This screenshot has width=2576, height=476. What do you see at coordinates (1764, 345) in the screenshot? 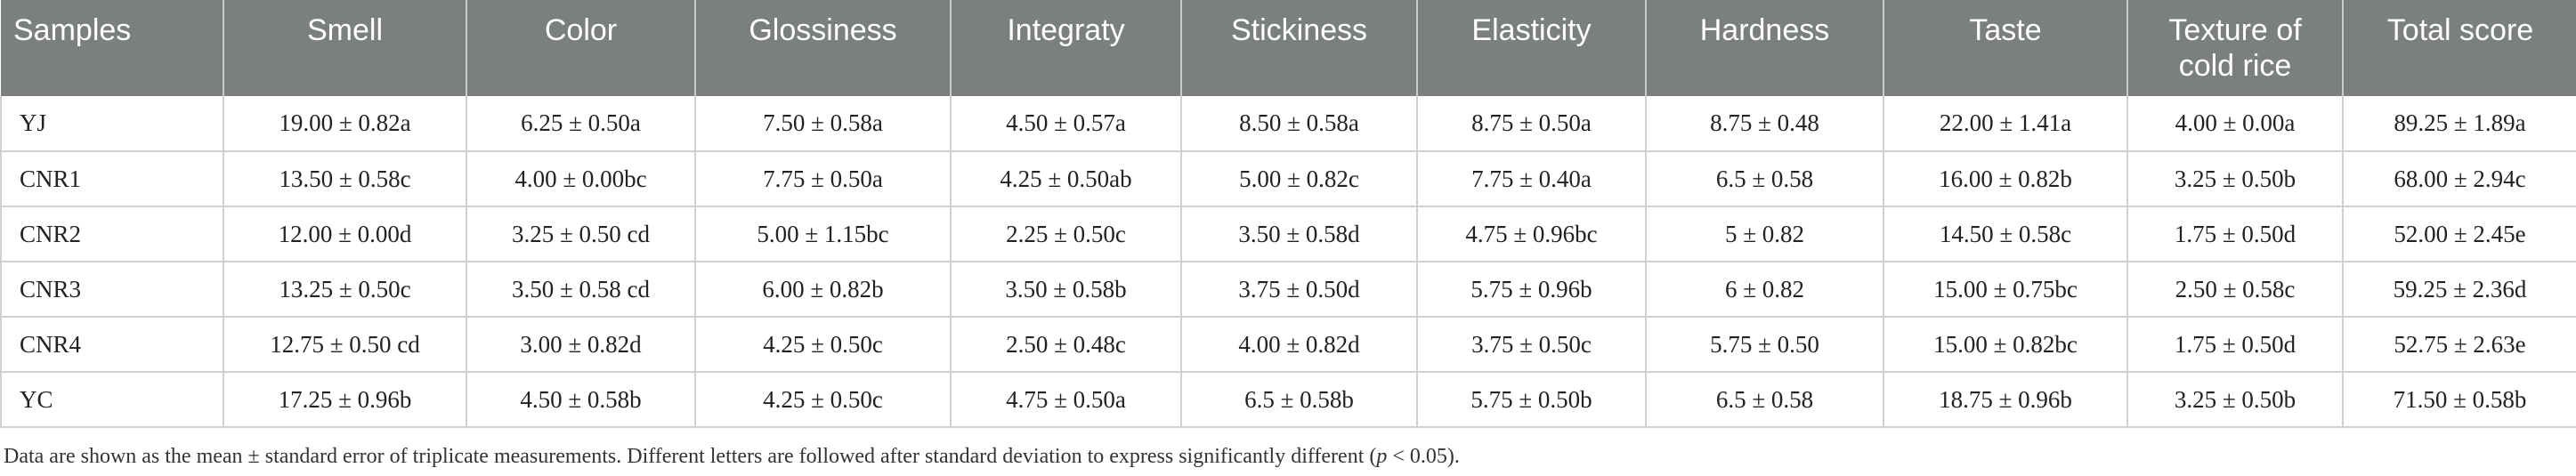
I see `table-cell: 5.75 ± 0.50` at bounding box center [1764, 345].